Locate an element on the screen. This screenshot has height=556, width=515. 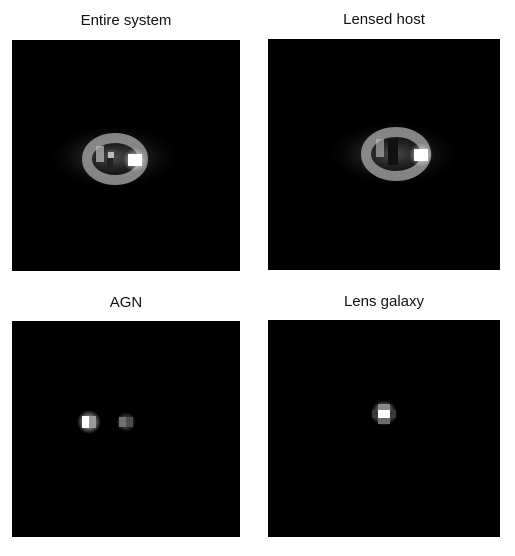
panel-title-entire-system: Entire system is located at coordinates (126, 20).